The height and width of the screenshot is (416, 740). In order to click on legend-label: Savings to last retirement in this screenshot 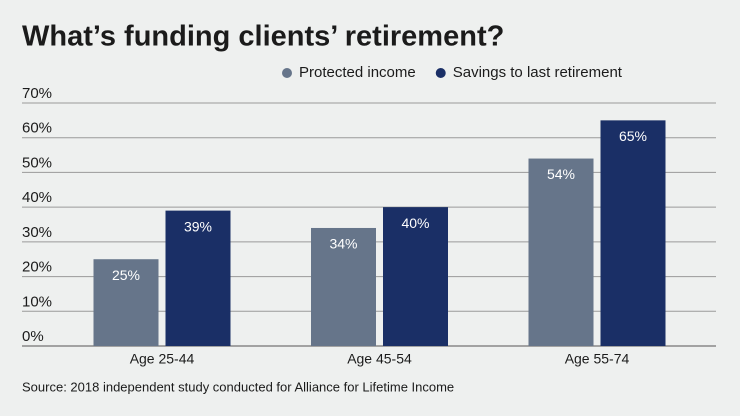, I will do `click(538, 72)`.